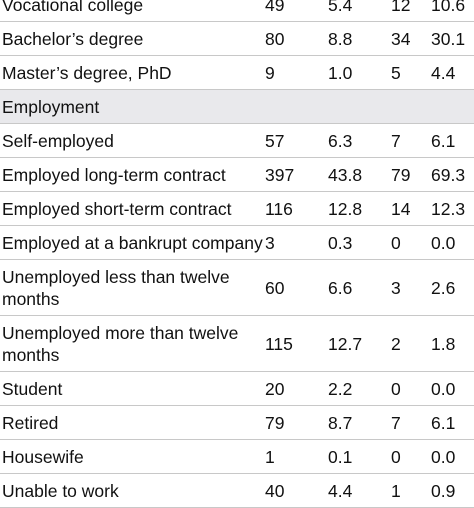  Describe the element at coordinates (237, 457) in the screenshot. I see `table-row: Housewife 1 0.1 0 0.0` at that location.